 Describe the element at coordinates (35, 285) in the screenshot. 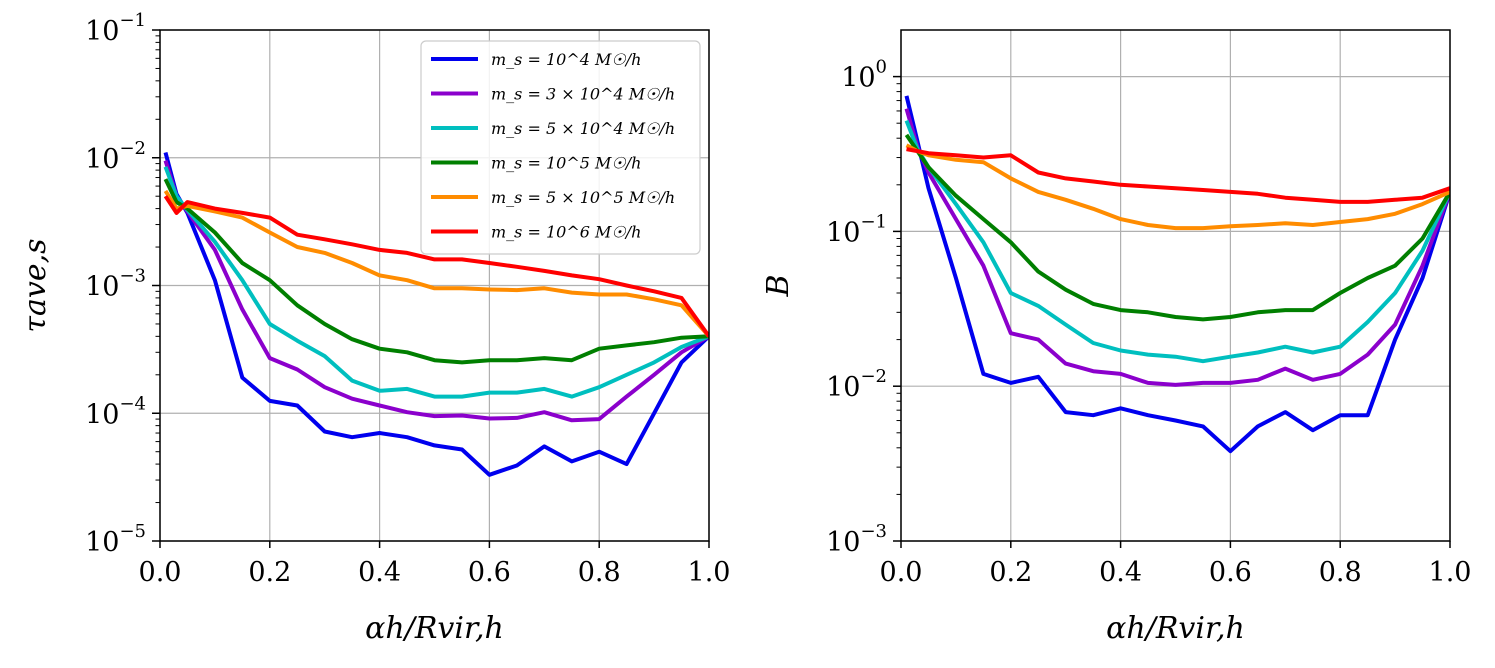

I see `y-axis-label: τave,s` at that location.